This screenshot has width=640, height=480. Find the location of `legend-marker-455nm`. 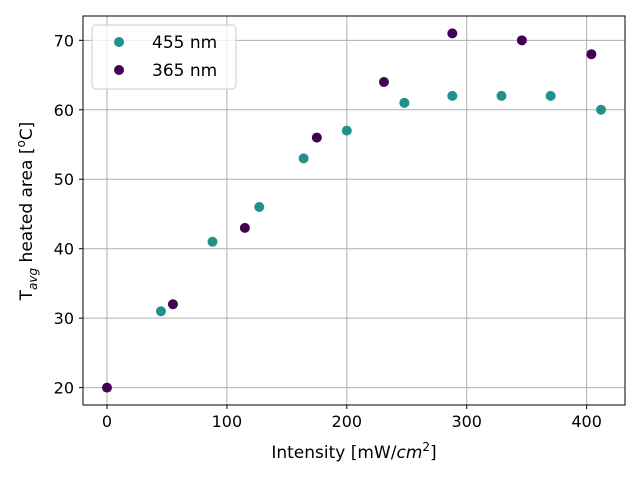

legend-marker-455nm is located at coordinates (119, 42).